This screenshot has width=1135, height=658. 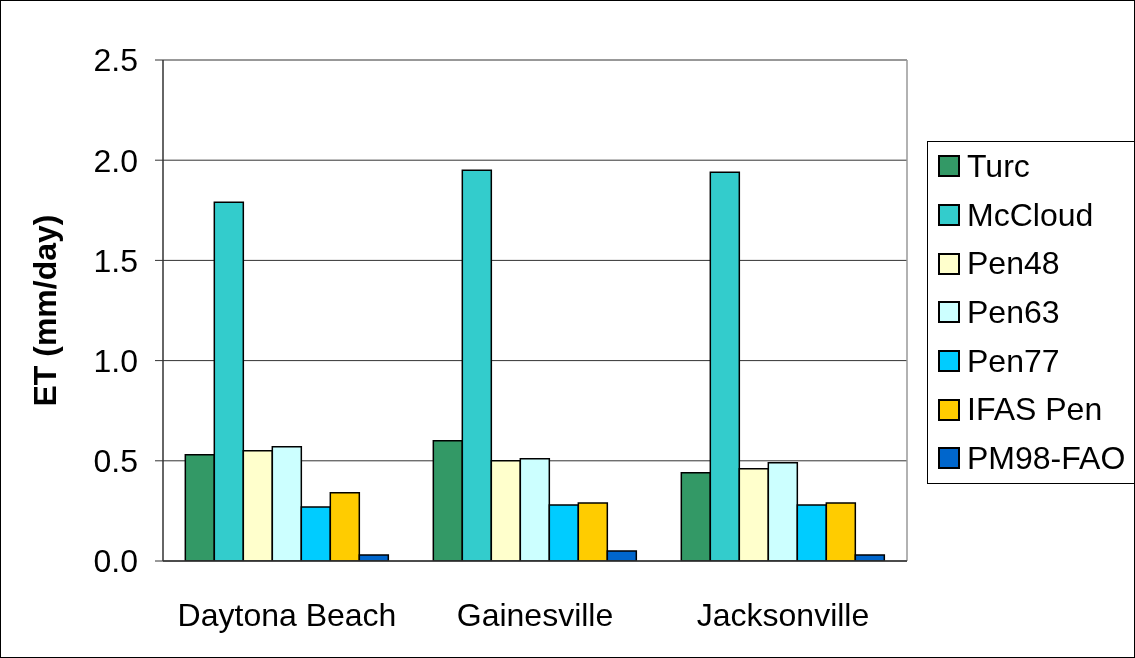 What do you see at coordinates (535, 614) in the screenshot?
I see `x-tick-label: Gainesville` at bounding box center [535, 614].